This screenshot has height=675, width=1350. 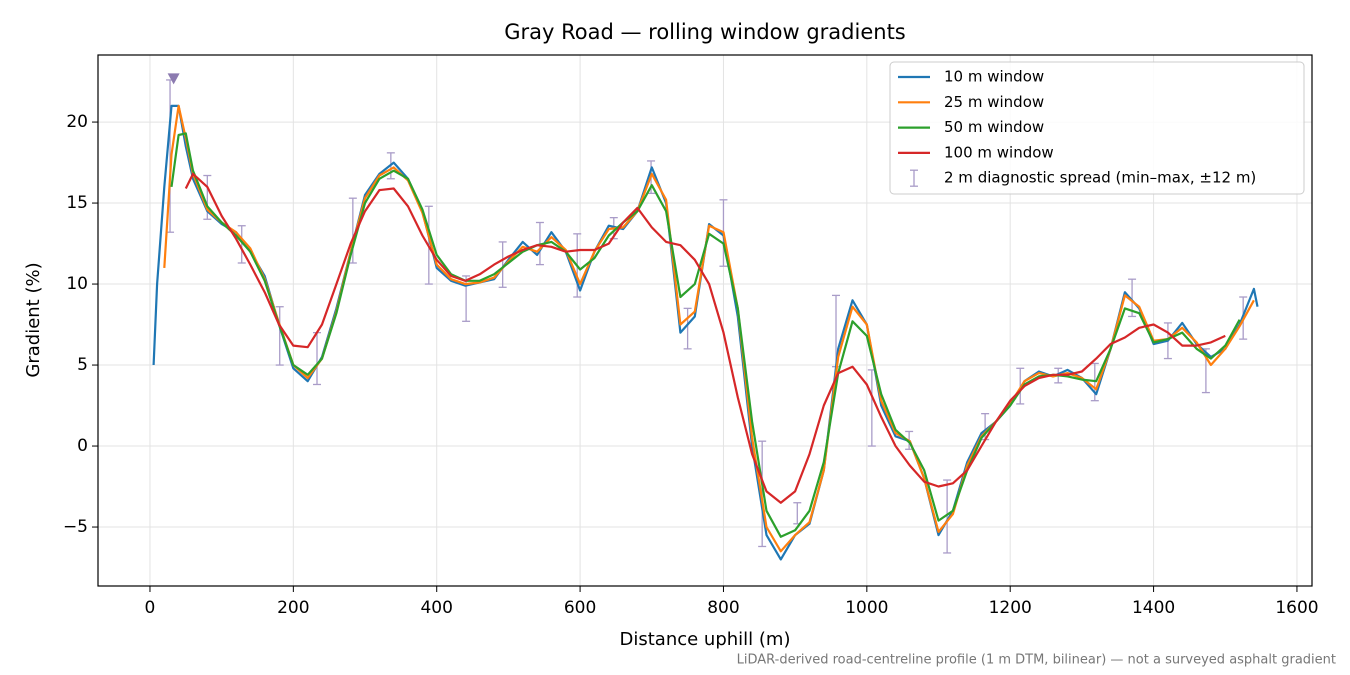 I want to click on peak-marker, so click(x=173, y=79).